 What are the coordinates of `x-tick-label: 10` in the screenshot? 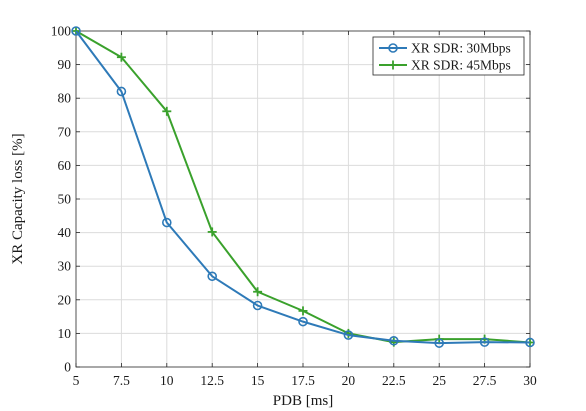 It's located at (167, 380).